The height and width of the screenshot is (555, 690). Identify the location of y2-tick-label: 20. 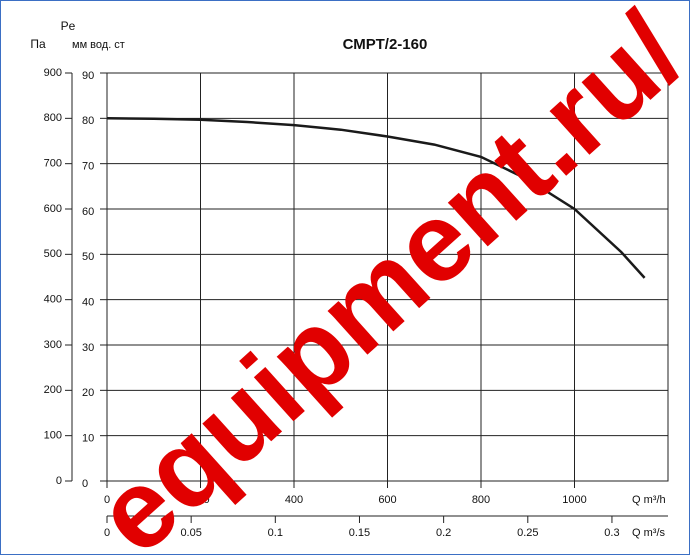
(88, 393).